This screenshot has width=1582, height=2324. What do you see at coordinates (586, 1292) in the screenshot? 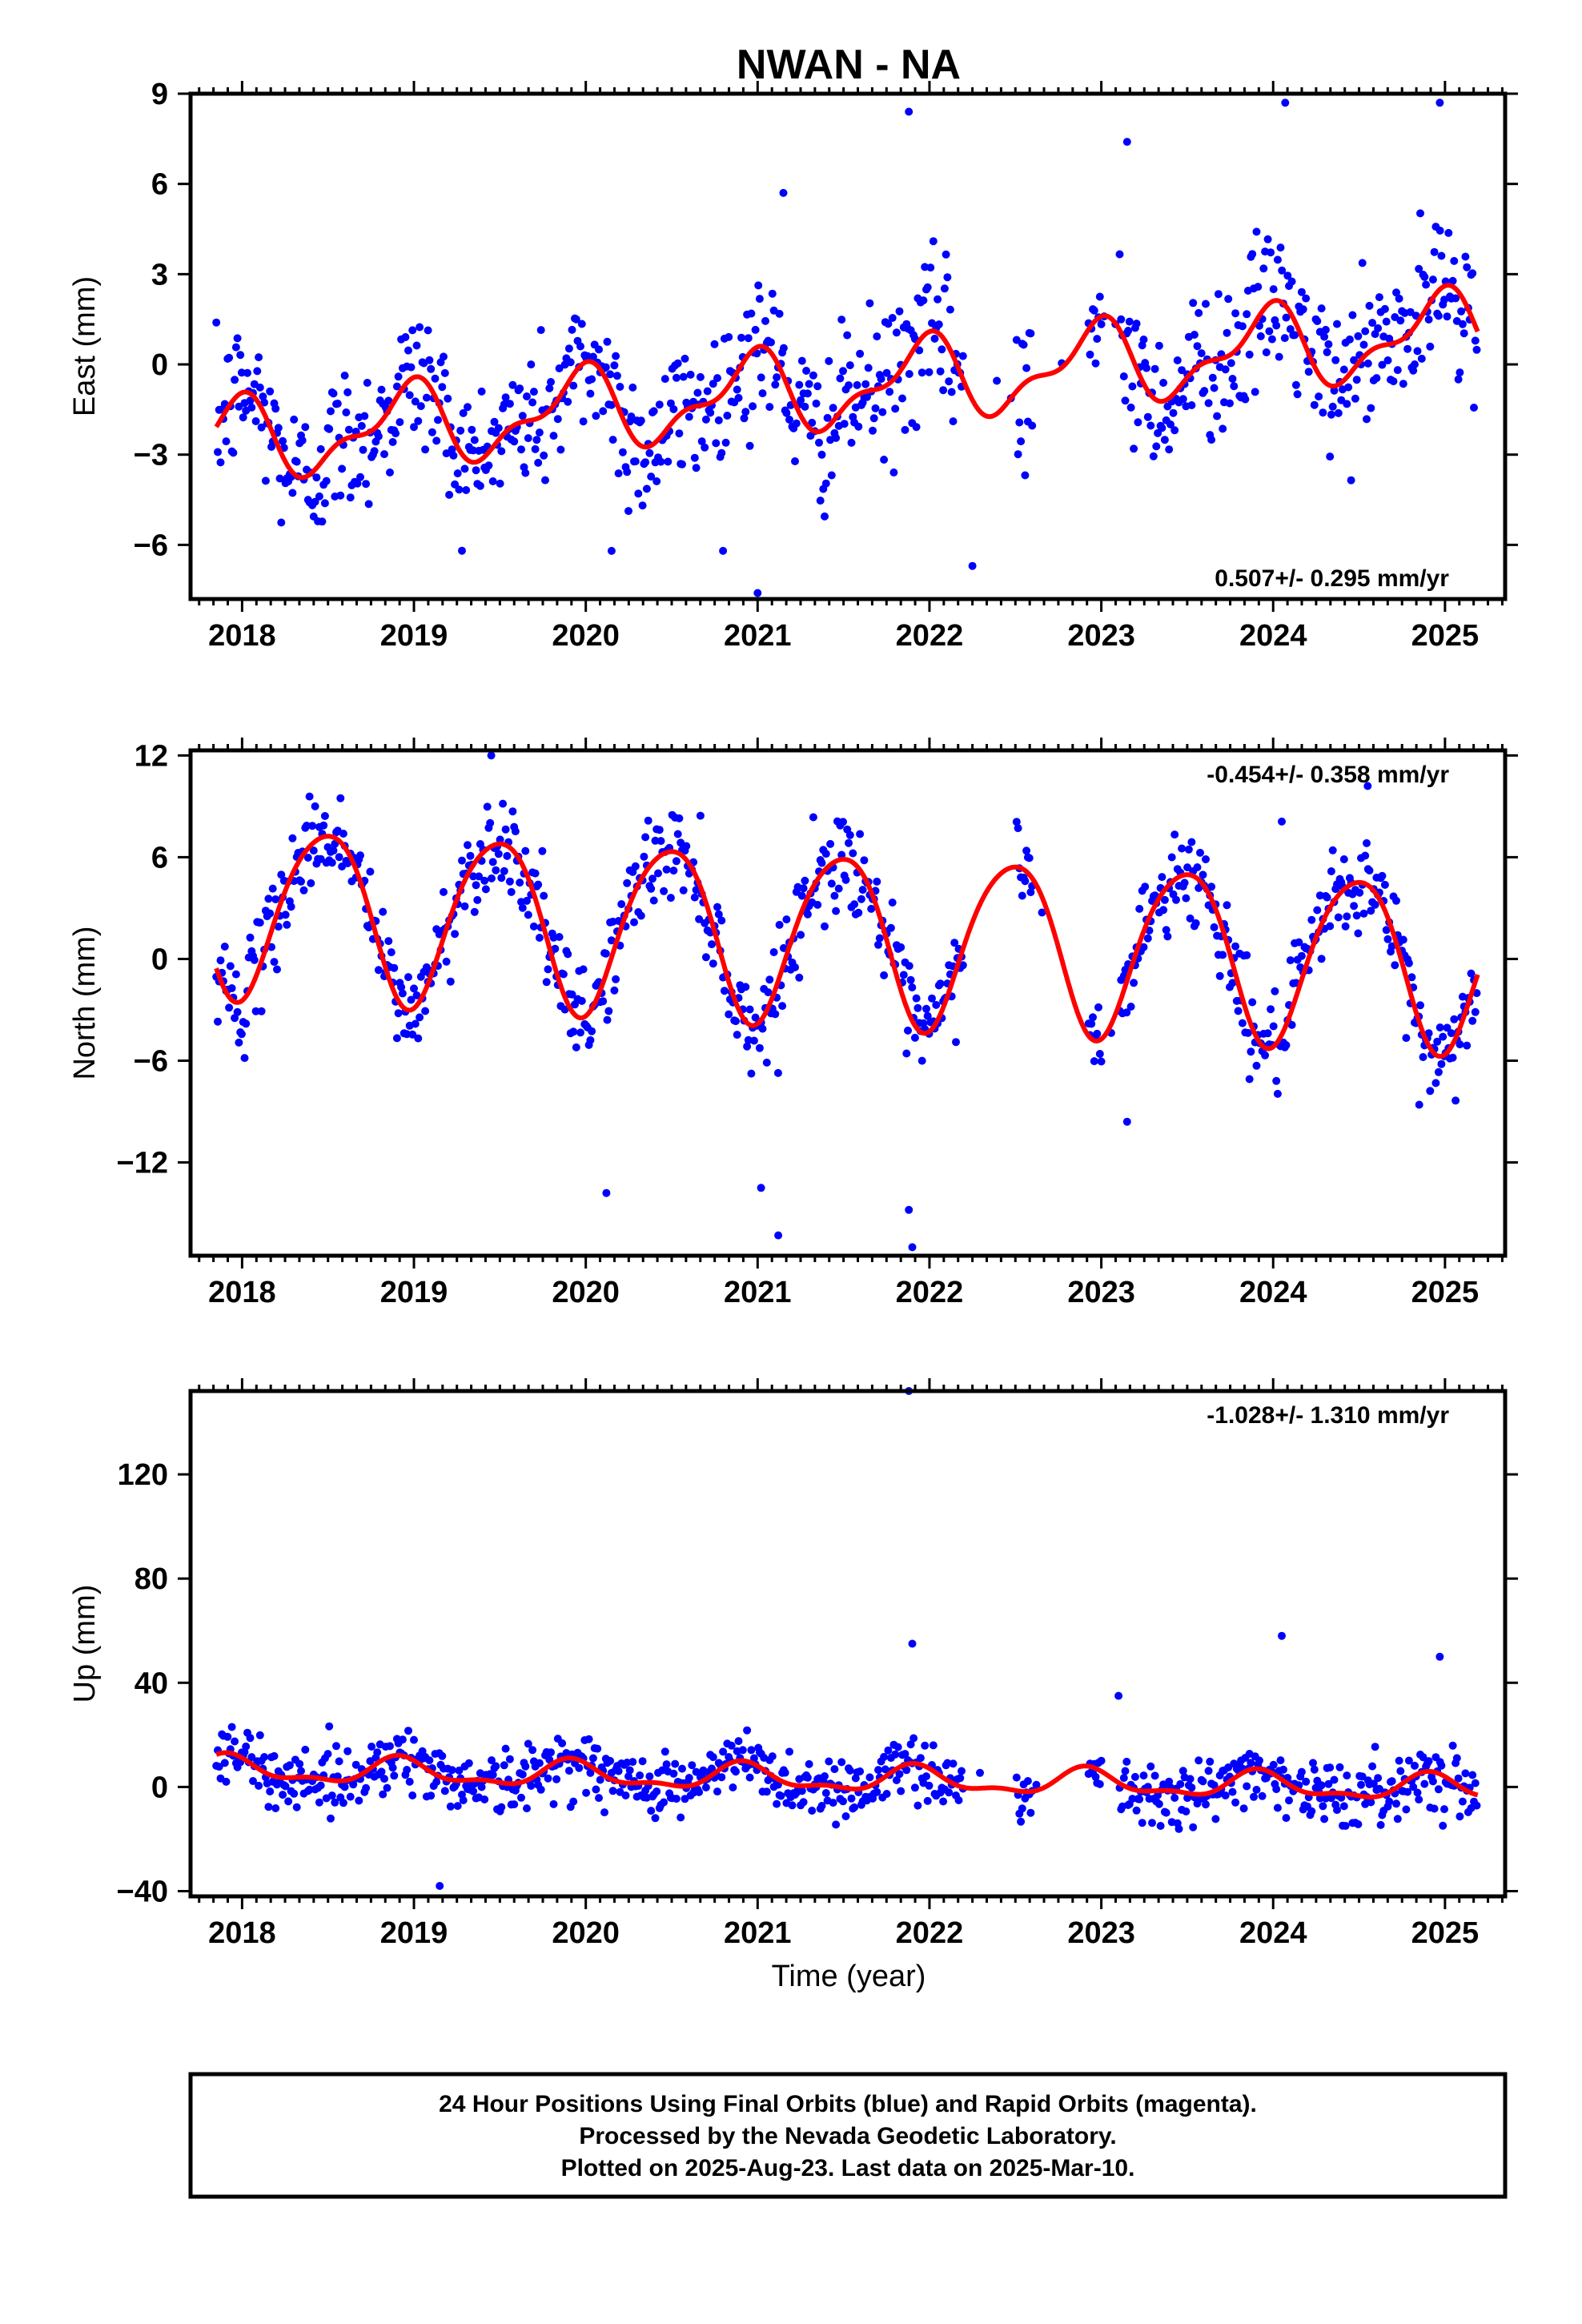
I see `x-tick-label: 2020` at bounding box center [586, 1292].